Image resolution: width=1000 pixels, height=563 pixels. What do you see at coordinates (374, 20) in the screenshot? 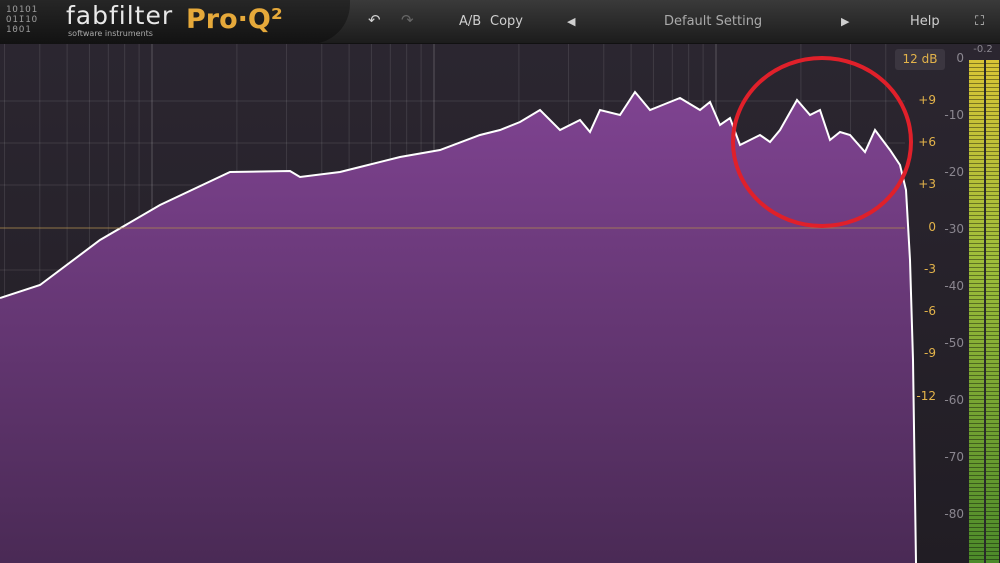
I see `undo-icon: ↶` at bounding box center [374, 20].